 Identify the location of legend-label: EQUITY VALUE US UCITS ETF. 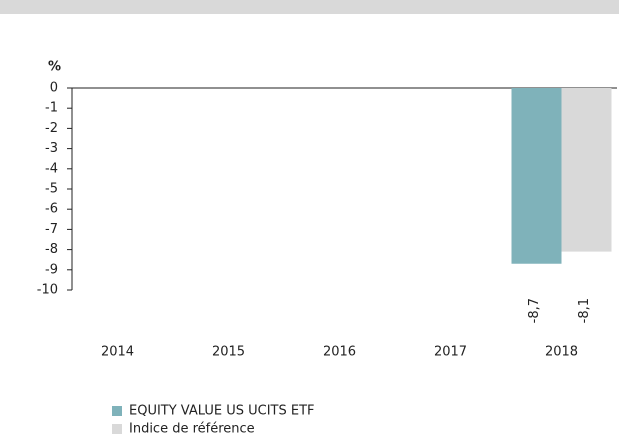
(222, 411).